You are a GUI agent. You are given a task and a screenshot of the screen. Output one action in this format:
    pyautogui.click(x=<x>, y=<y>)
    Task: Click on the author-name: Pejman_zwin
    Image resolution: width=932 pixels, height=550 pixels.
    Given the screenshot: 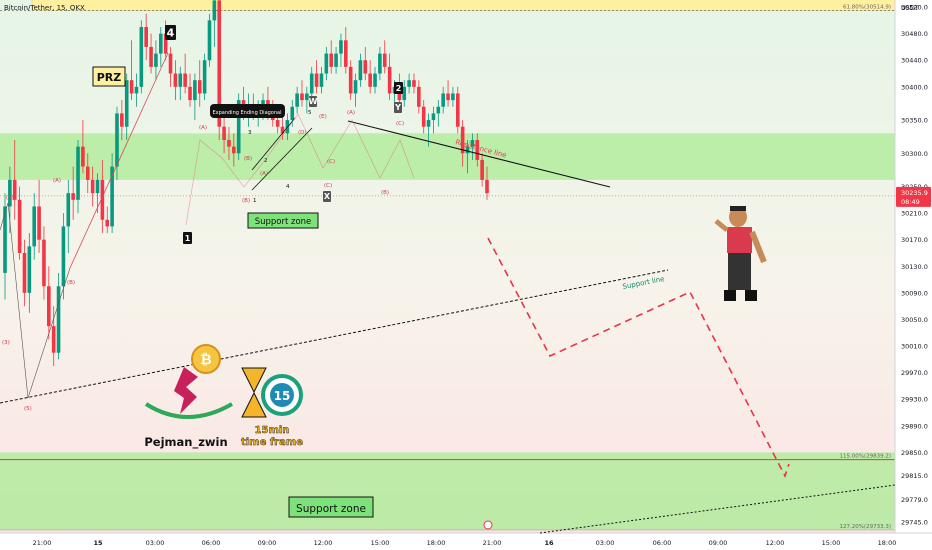 What is the action you would take?
    pyautogui.click(x=185, y=442)
    